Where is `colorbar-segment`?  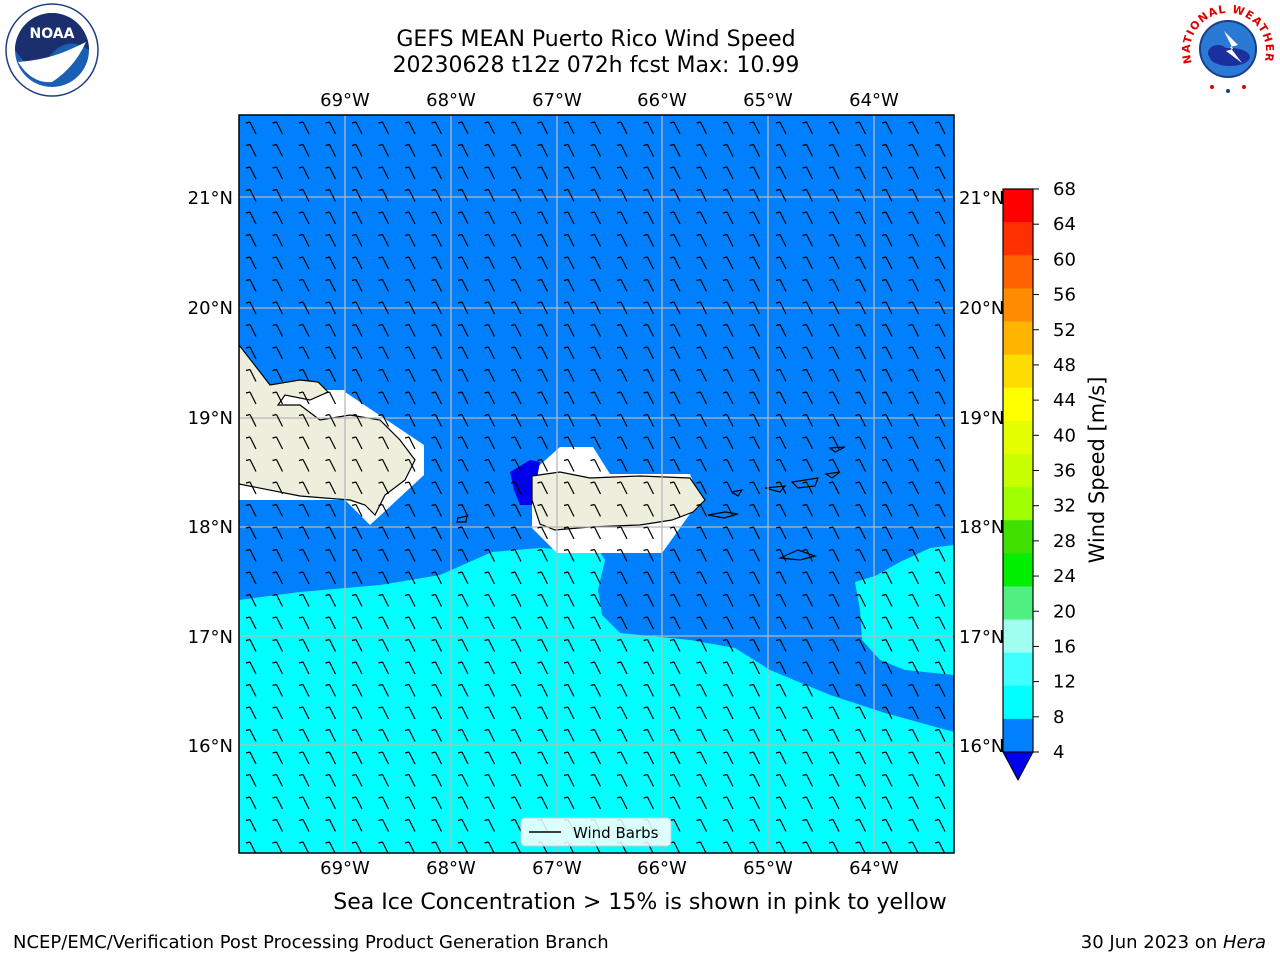
colorbar-segment is located at coordinates (1018, 636).